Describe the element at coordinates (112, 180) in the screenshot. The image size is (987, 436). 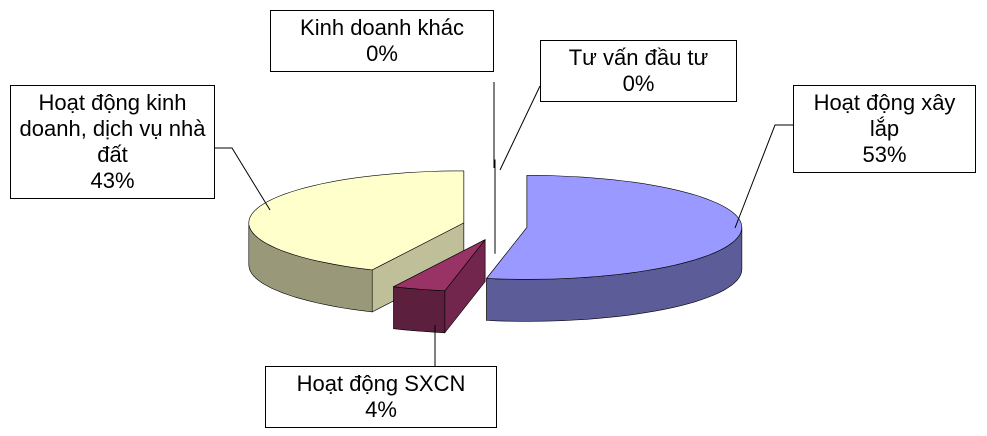
I see `value-label: 43%` at that location.